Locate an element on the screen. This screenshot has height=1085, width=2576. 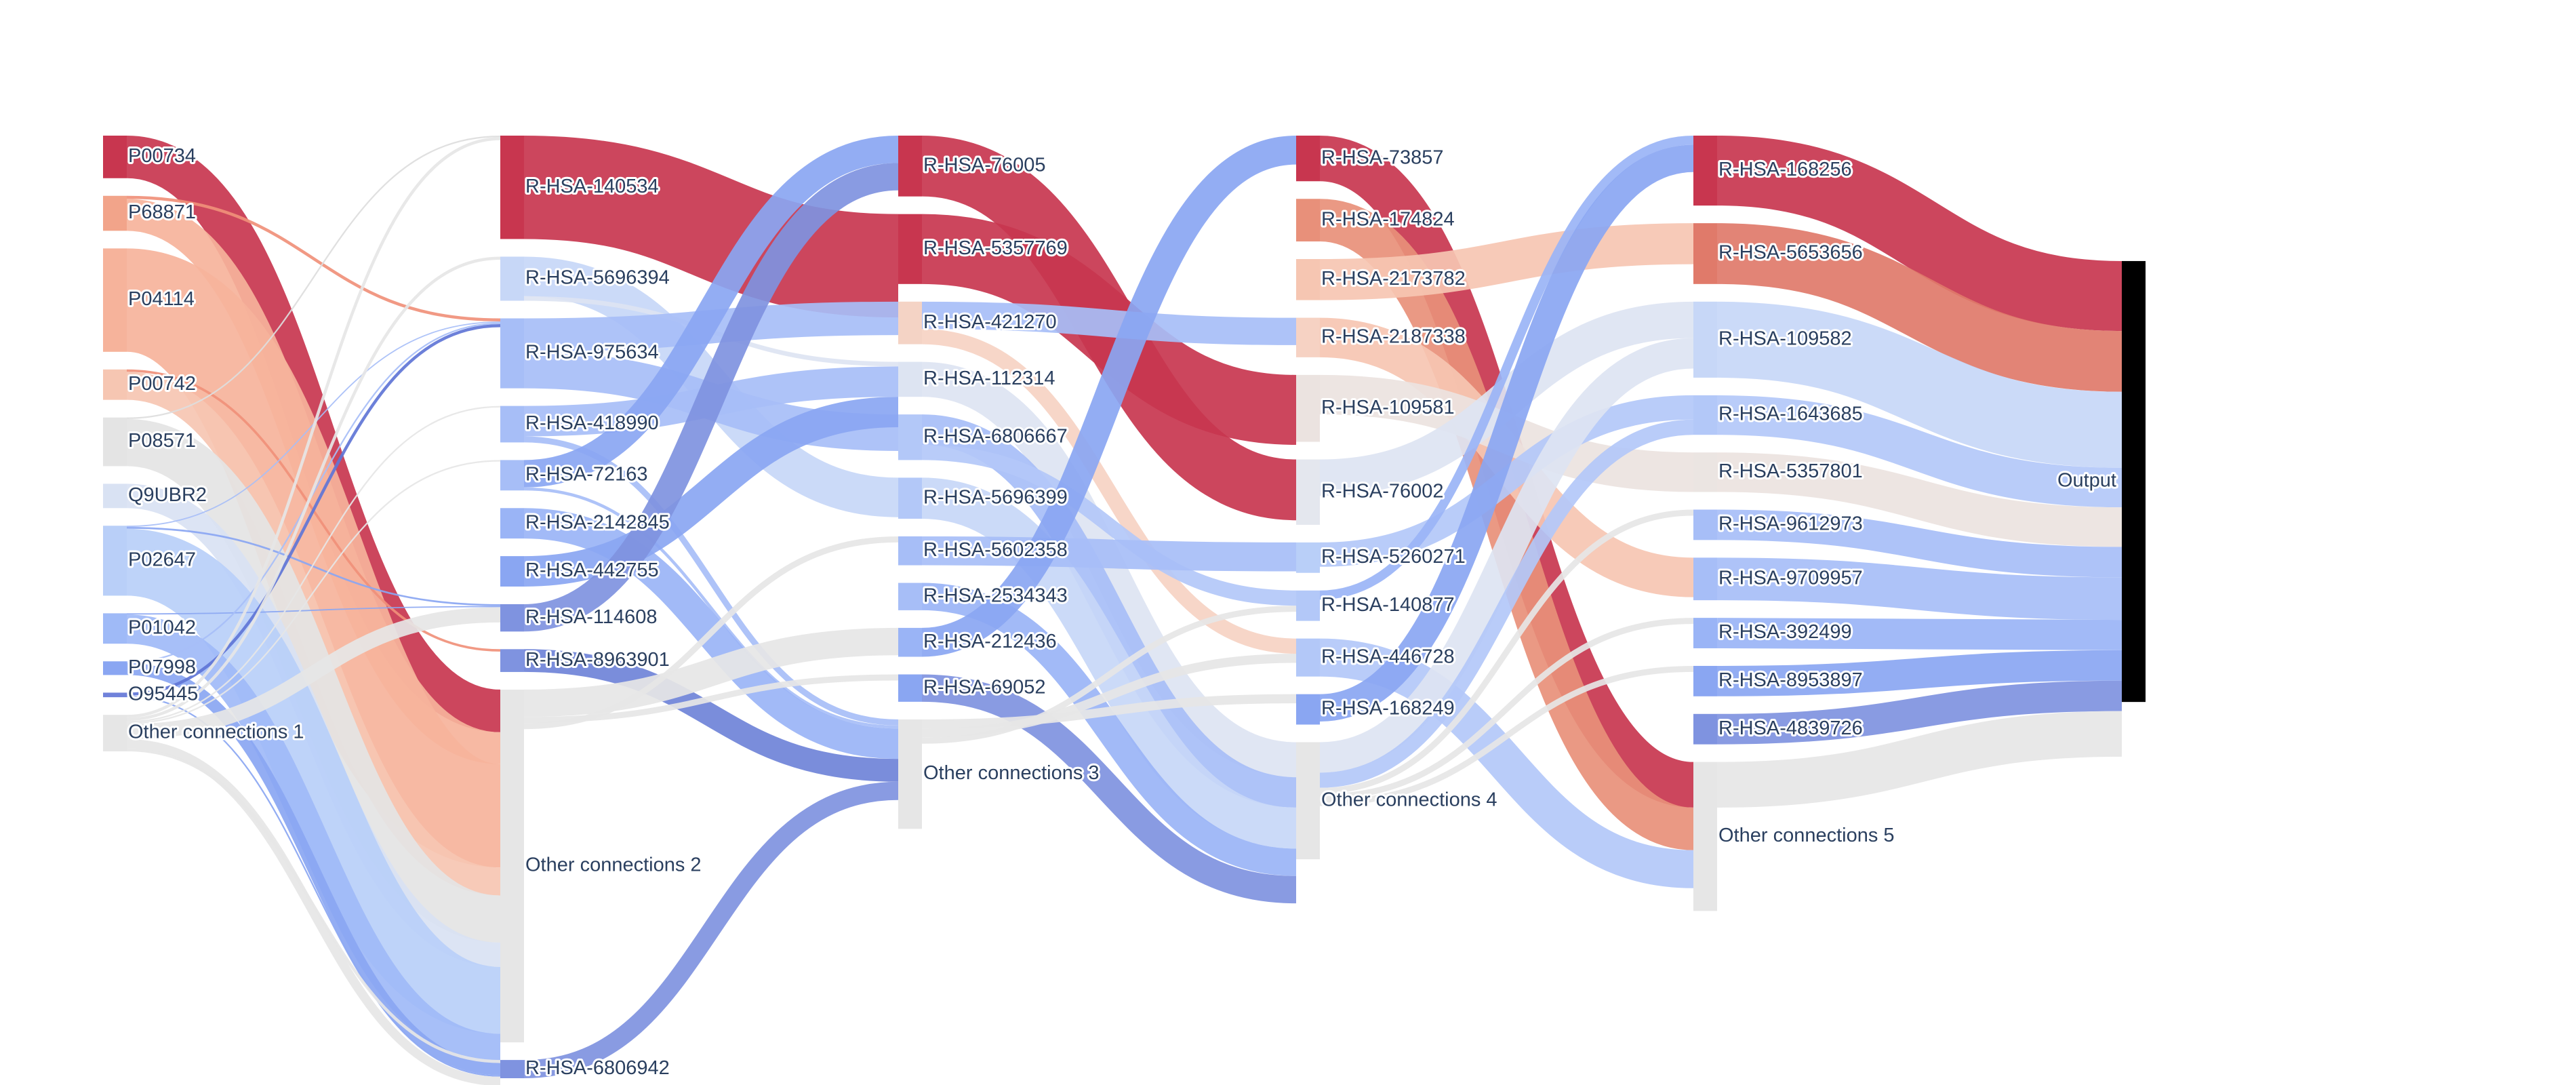
link-other-connections-5-to-output is located at coordinates (1919, 759).